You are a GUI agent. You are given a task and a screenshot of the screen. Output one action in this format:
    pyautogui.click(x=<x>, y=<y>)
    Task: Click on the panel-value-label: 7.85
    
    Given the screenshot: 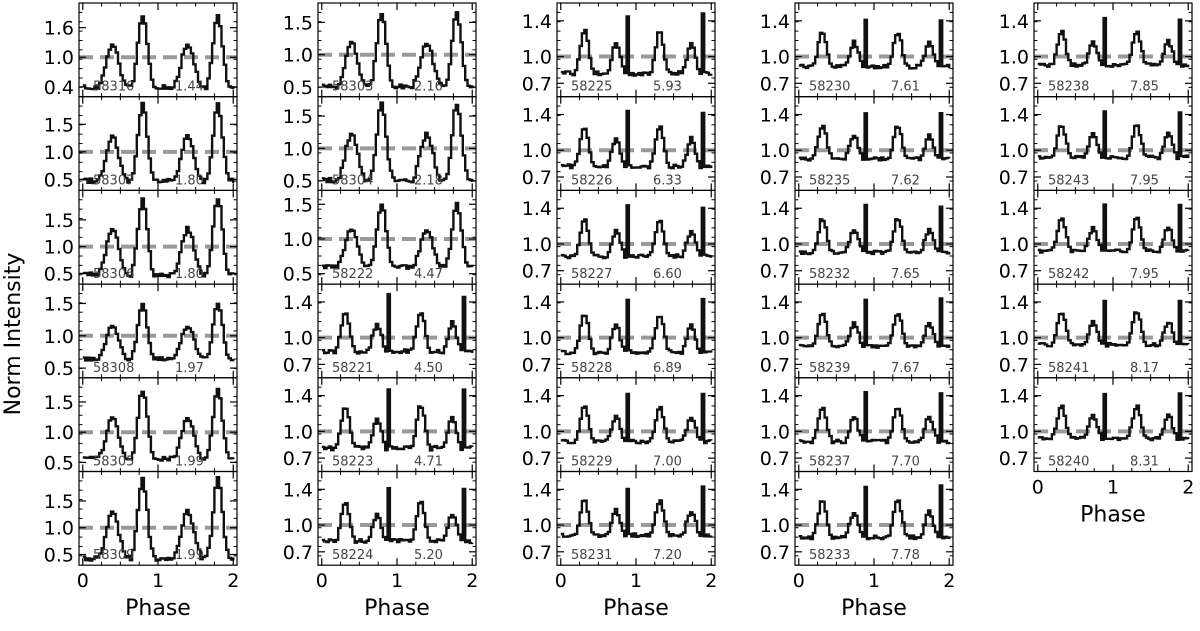 What is the action you would take?
    pyautogui.click(x=1144, y=87)
    